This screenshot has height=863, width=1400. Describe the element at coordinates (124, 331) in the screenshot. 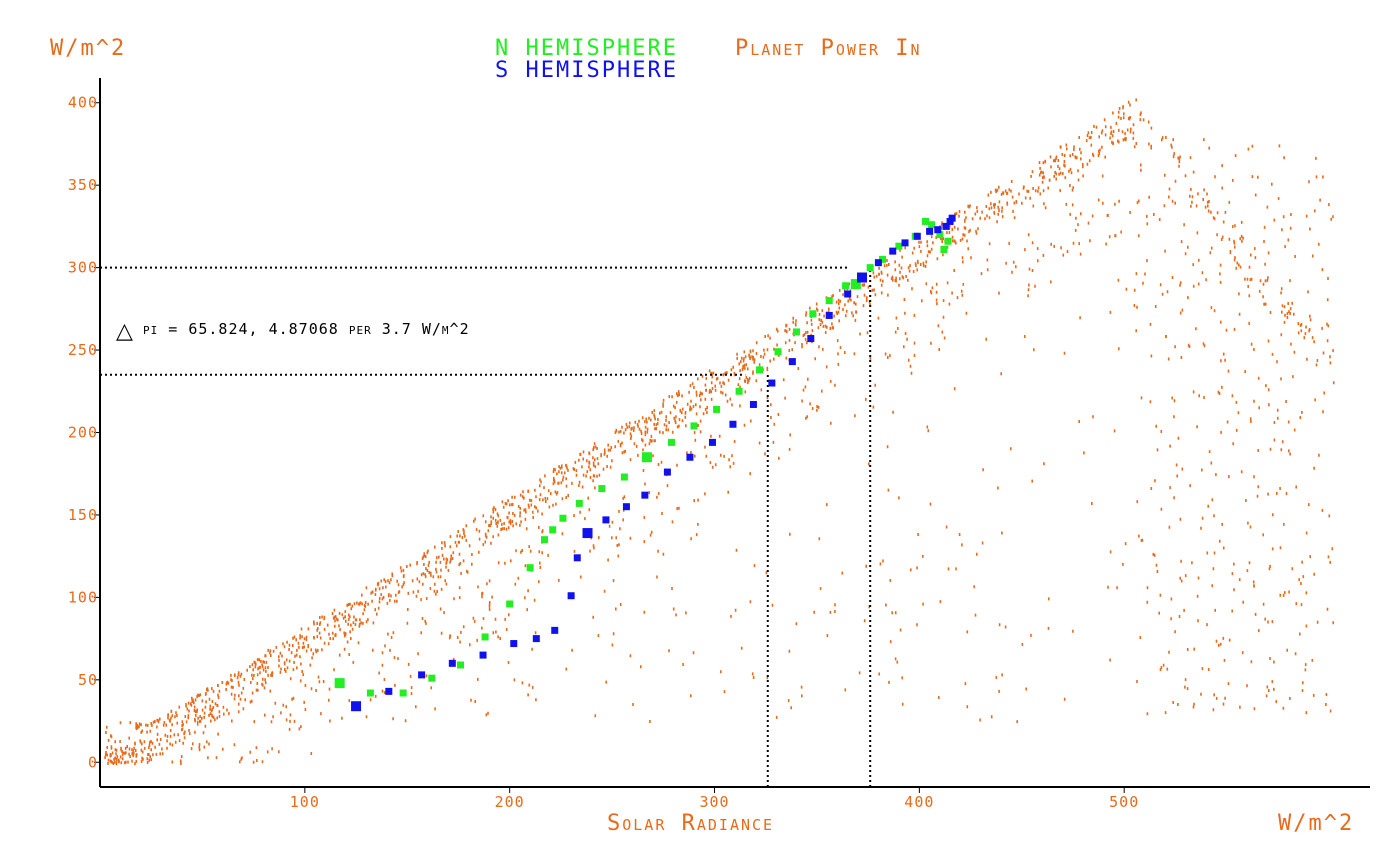

I see `annotation-symbol: △` at that location.